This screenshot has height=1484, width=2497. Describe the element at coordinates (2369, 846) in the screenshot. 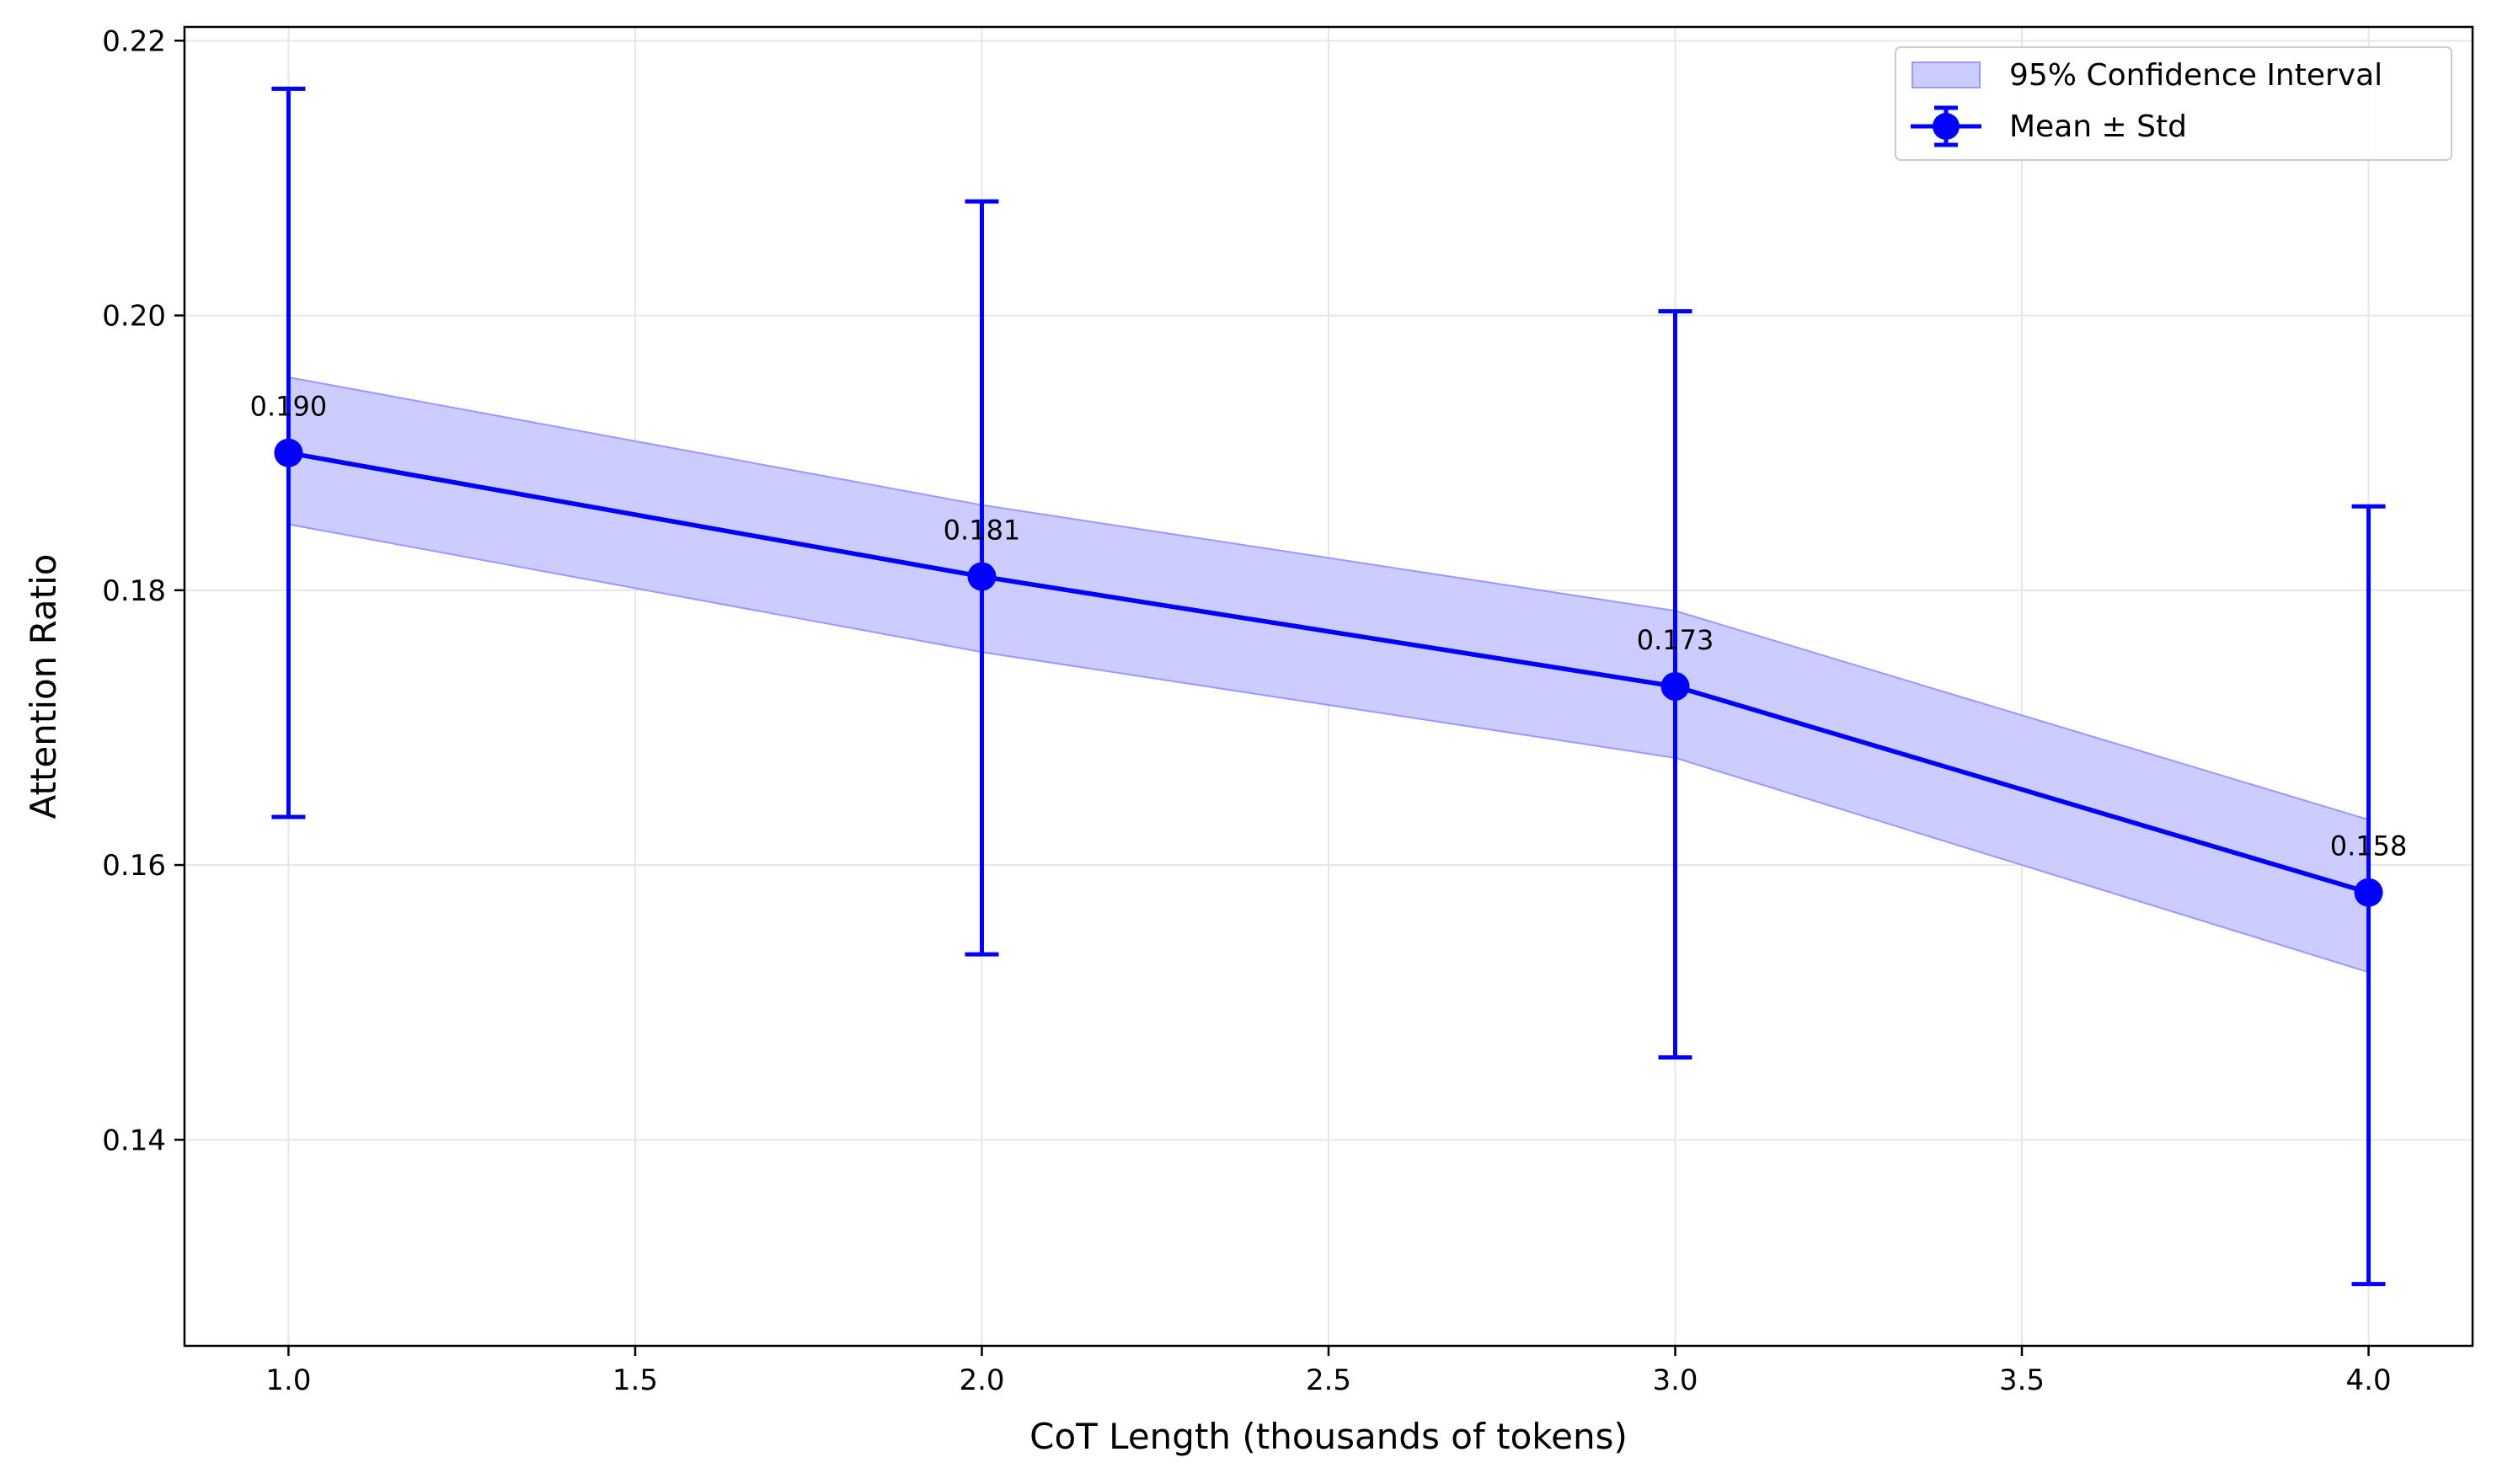

I see `data-label: 0.158` at that location.